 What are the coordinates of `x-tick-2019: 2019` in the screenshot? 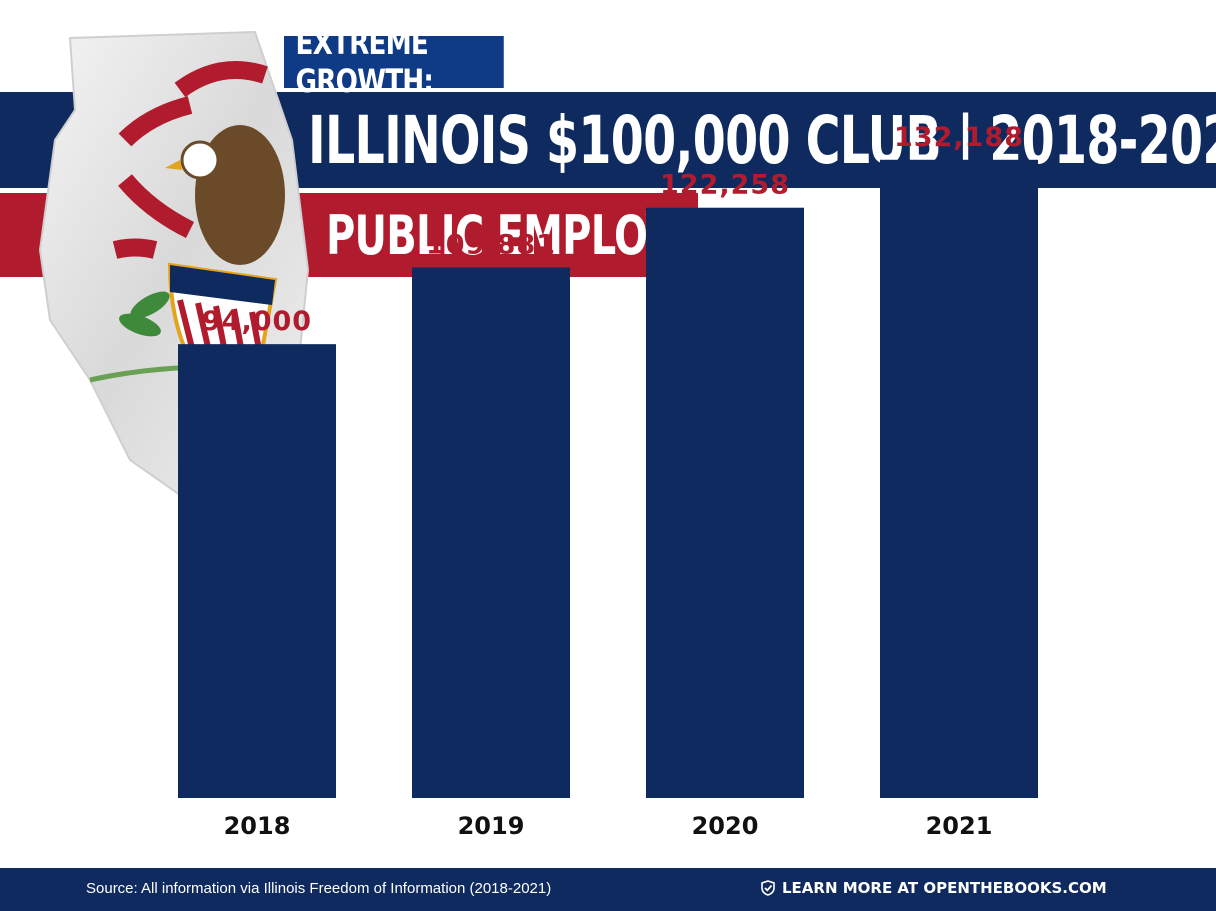 It's located at (491, 826).